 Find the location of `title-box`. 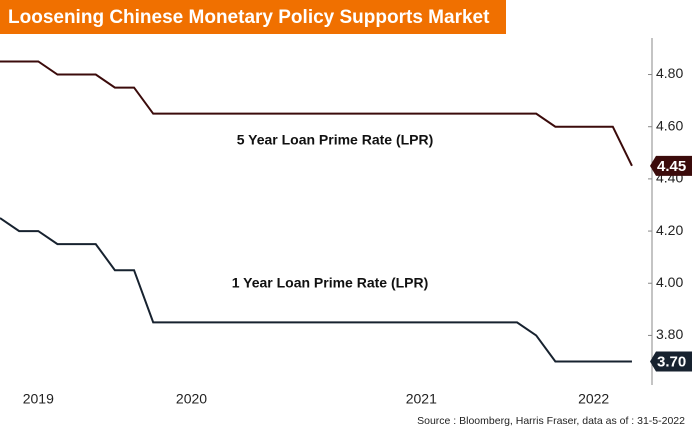

title-box is located at coordinates (253, 17).